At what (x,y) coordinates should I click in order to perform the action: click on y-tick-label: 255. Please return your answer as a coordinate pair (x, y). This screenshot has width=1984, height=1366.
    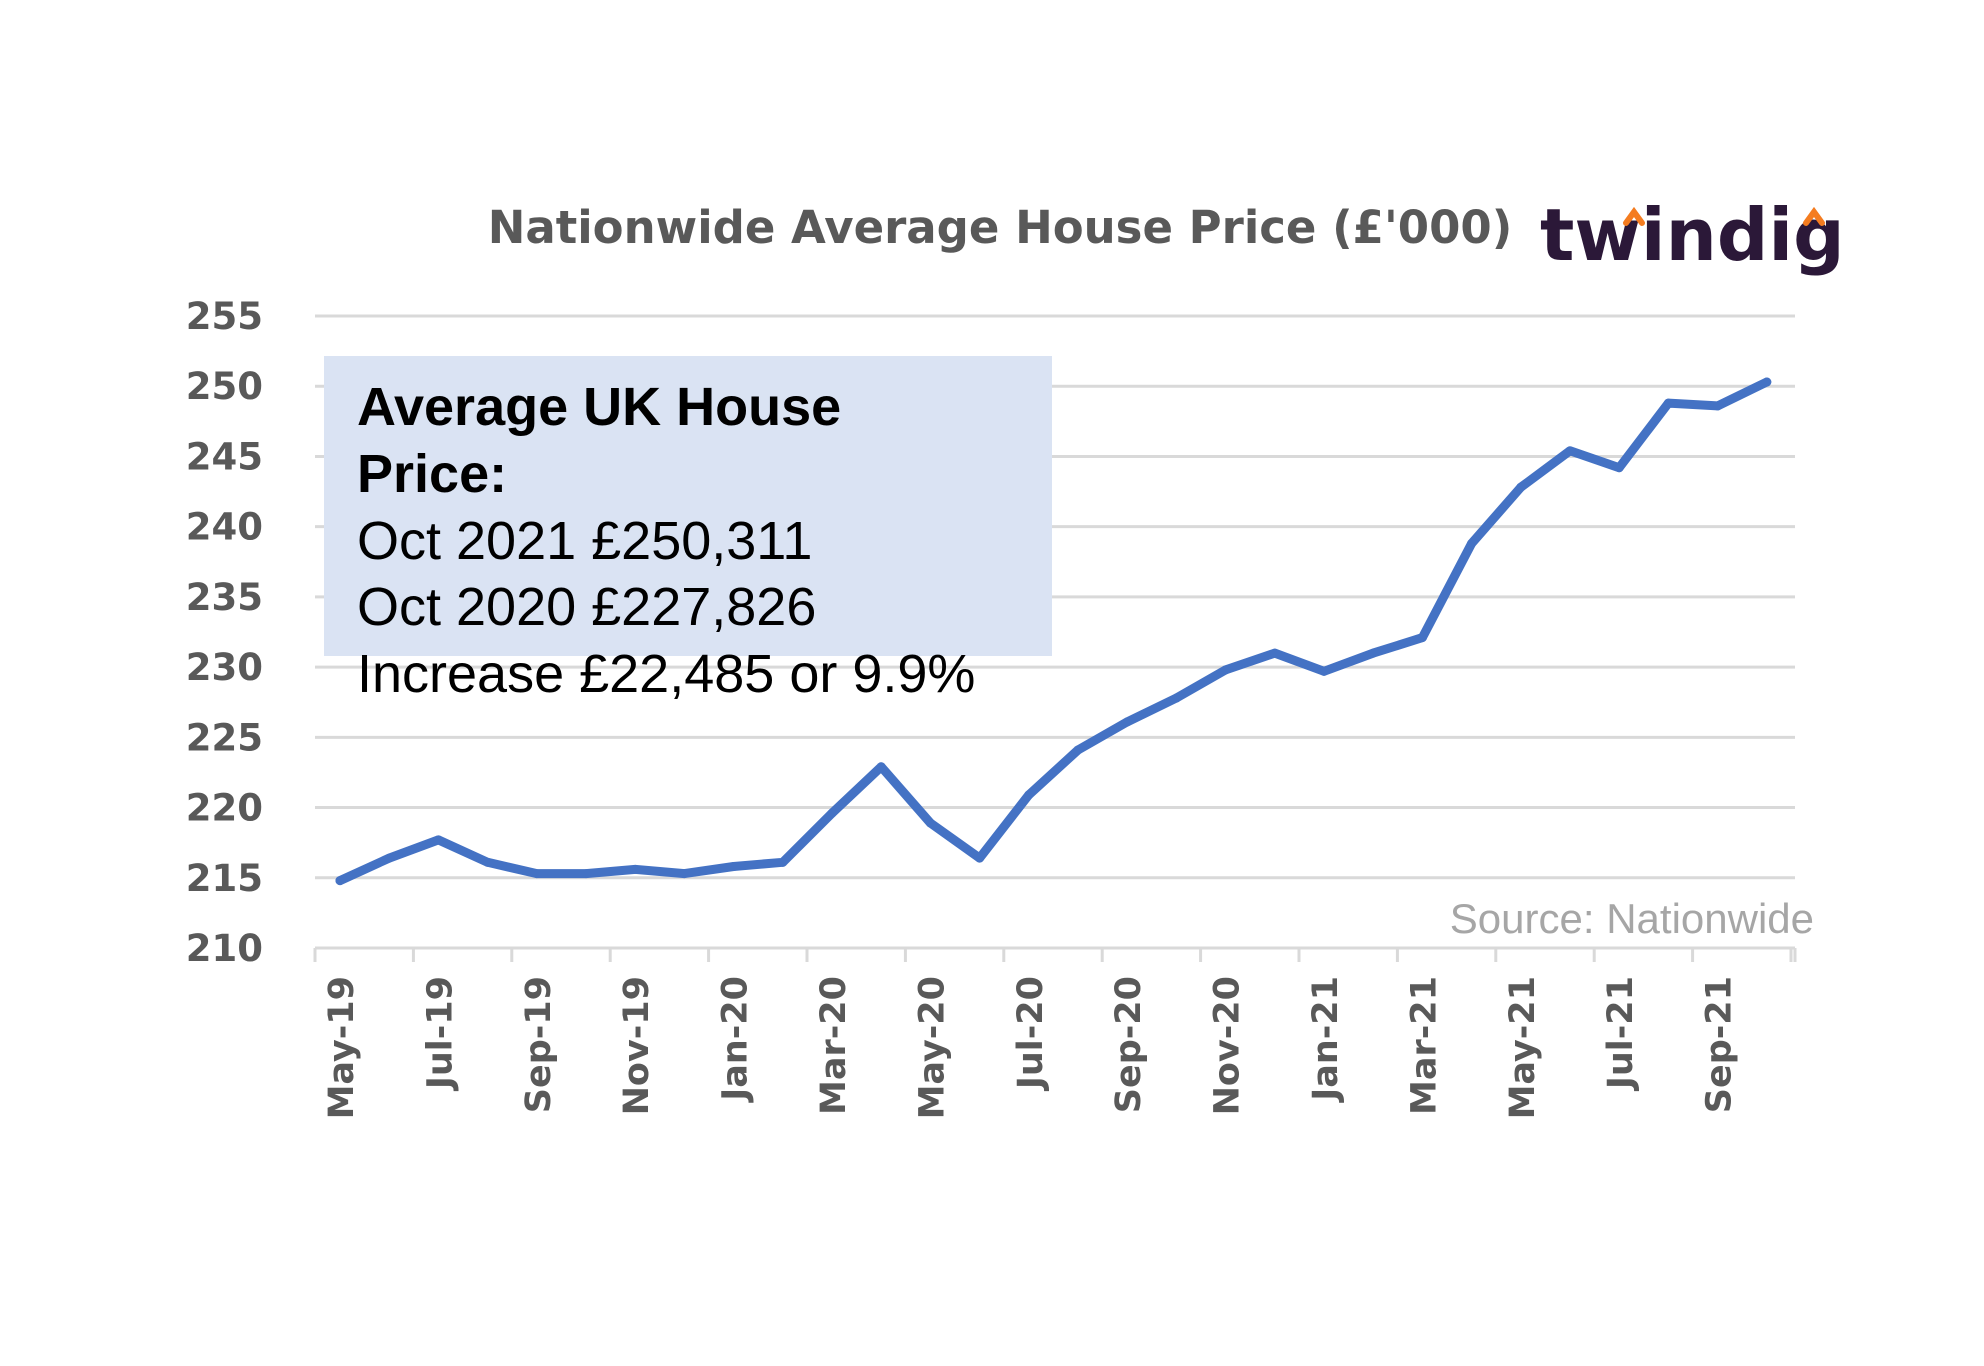
    Looking at the image, I should click on (224, 316).